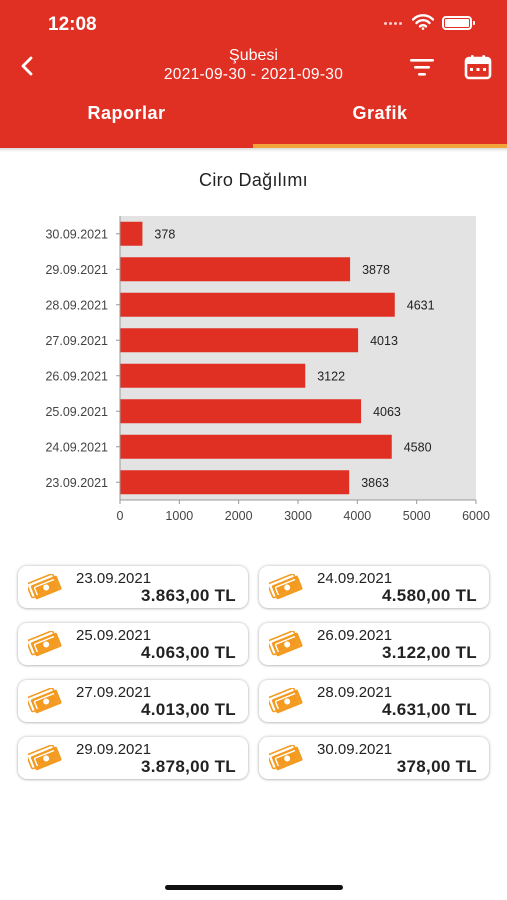 The width and height of the screenshot is (507, 900). What do you see at coordinates (164, 234) in the screenshot?
I see `bar-value-label: 378` at bounding box center [164, 234].